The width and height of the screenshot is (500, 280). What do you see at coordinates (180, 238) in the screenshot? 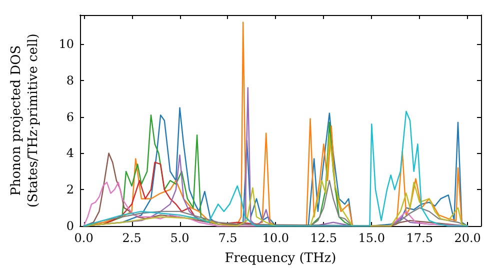
I see `x-tick-label: 5.0` at bounding box center [180, 238].